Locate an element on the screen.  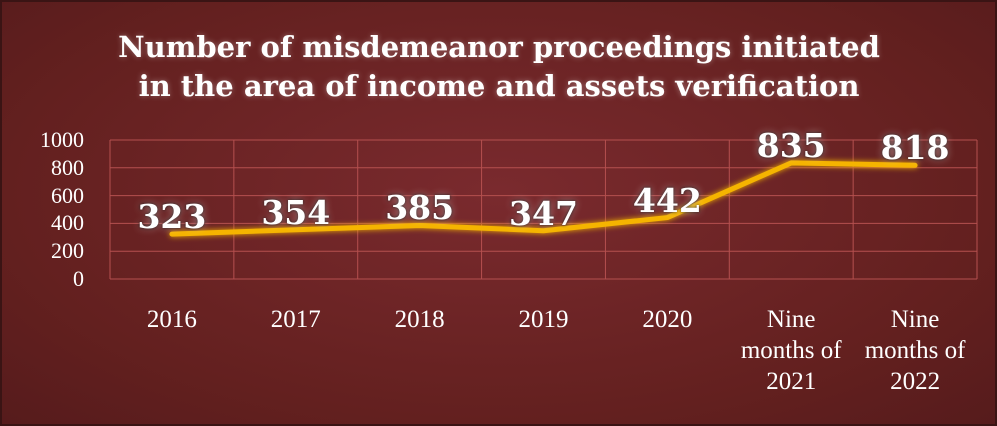
y-tick-label: 1000 is located at coordinates (62, 139).